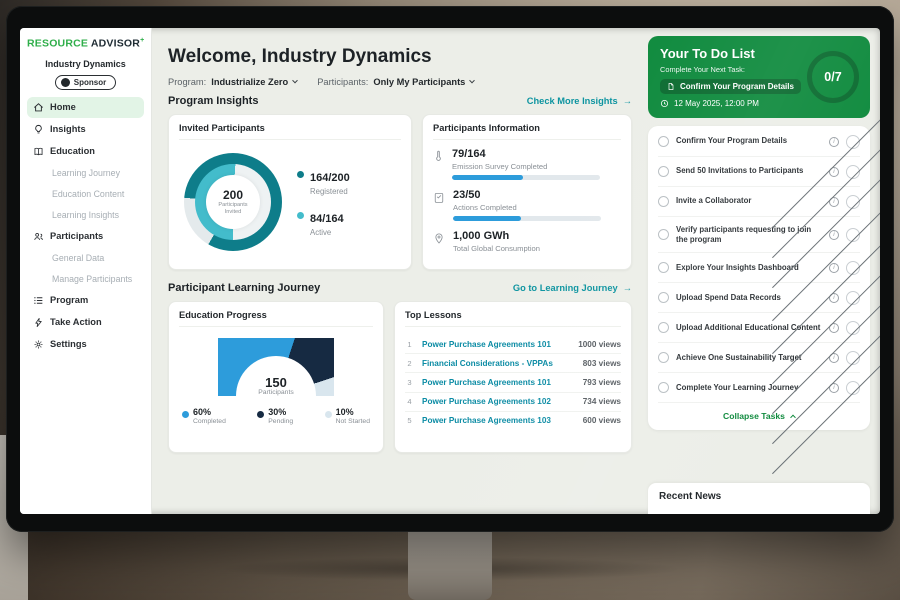 This screenshot has width=900, height=600. I want to click on task-row: Confirm Your Program Details i, so click(769, 141).